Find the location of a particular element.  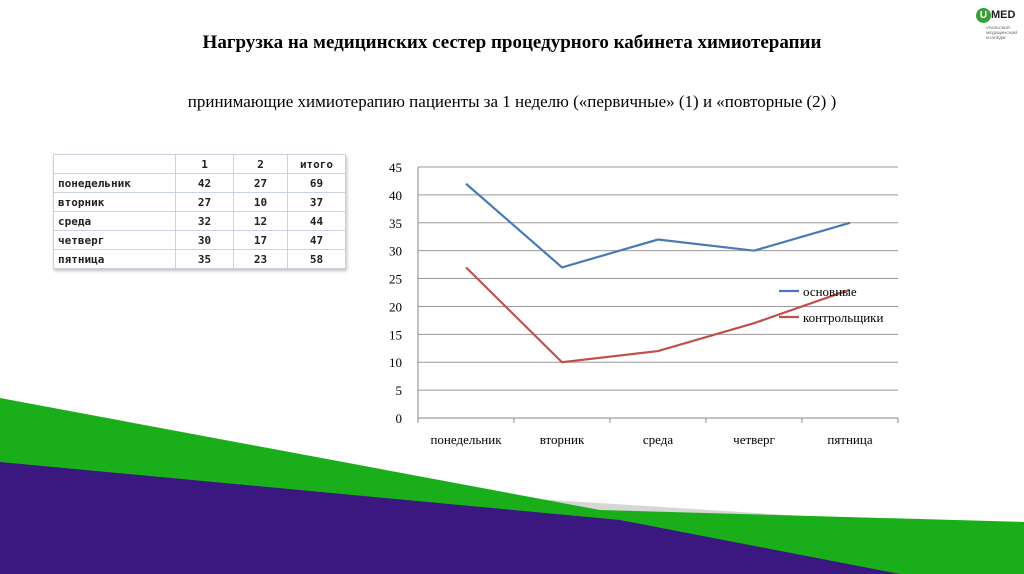

y-tick-label: 5 is located at coordinates (399, 390).